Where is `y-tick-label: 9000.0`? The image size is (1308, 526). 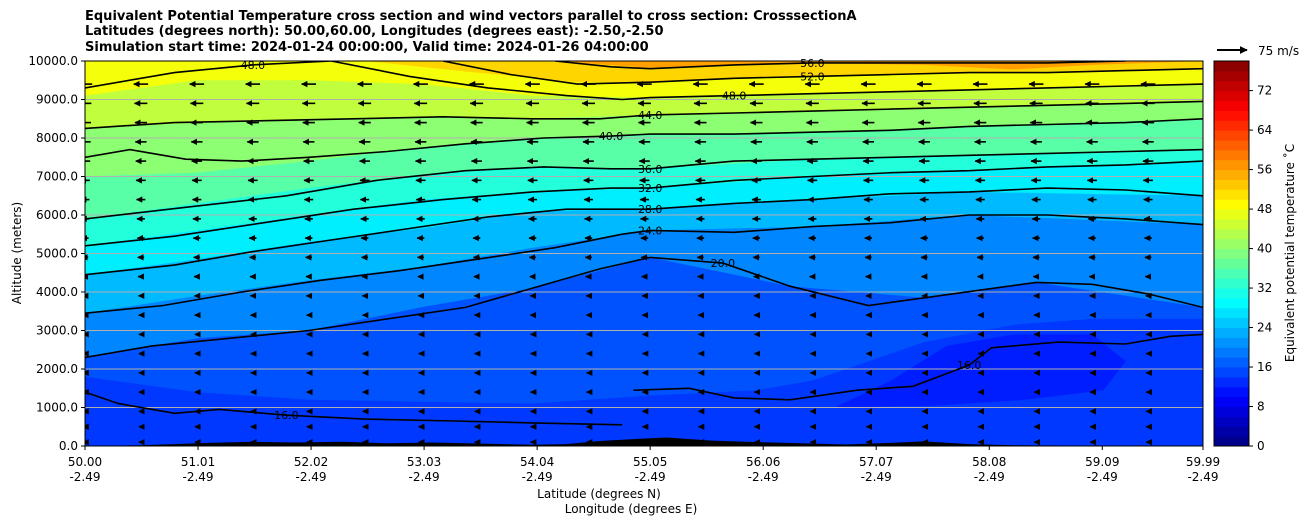
y-tick-label: 9000.0 is located at coordinates (57, 100).